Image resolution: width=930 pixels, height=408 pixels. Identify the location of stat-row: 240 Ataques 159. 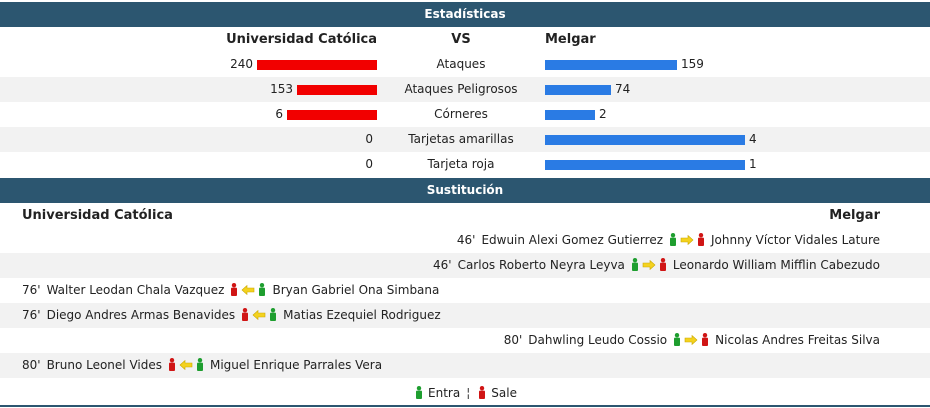
(465, 64).